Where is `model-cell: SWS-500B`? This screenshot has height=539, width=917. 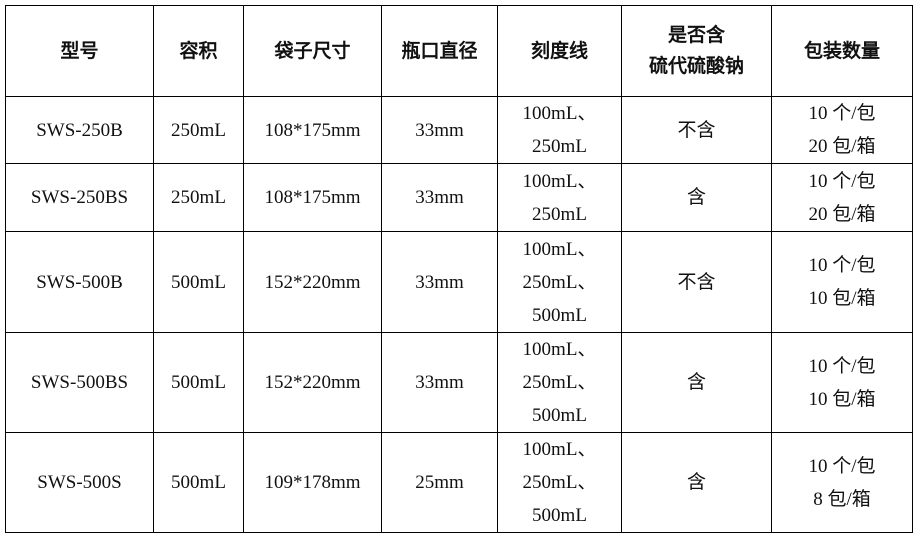 model-cell: SWS-500B is located at coordinates (79, 282).